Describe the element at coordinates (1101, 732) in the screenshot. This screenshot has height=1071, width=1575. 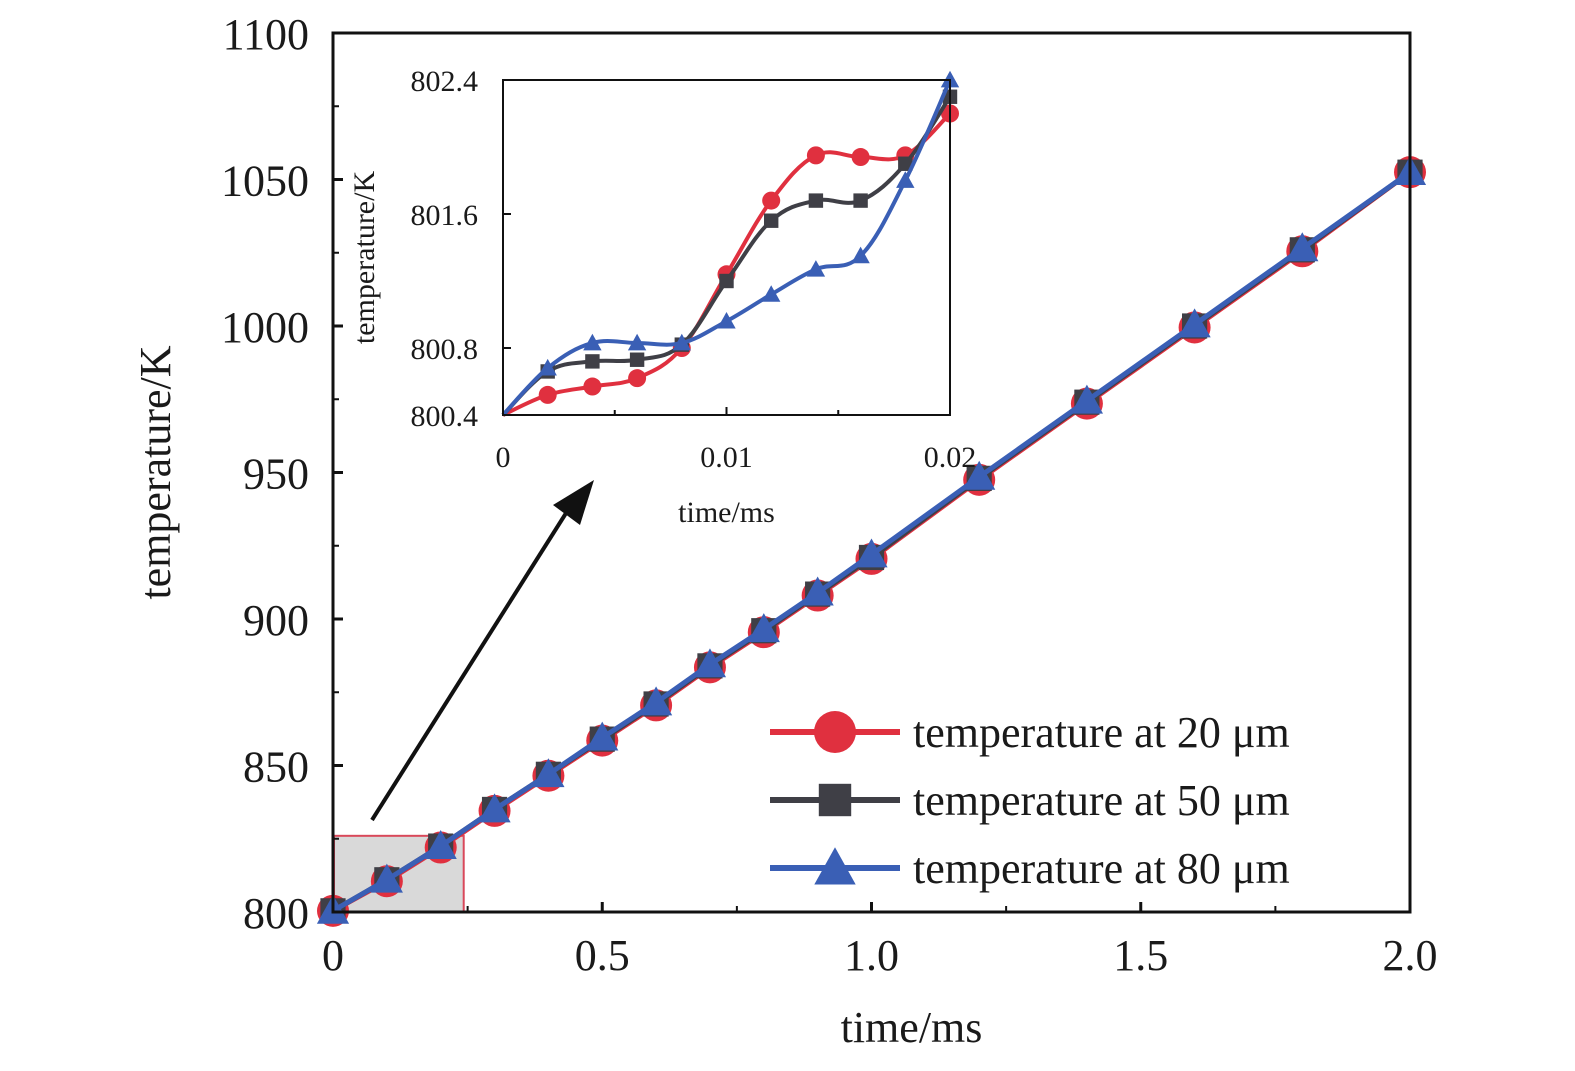
I see `legend-label-1: temperature at 20 μm` at that location.